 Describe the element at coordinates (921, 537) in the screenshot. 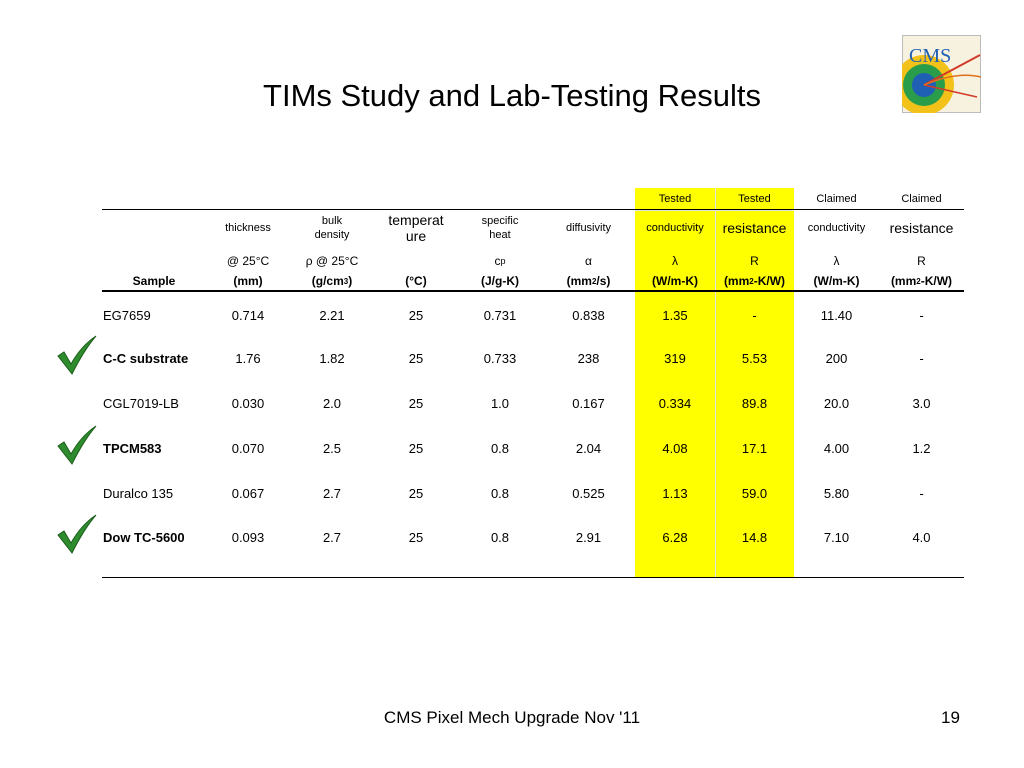

I see `table-cell: 4.0` at that location.